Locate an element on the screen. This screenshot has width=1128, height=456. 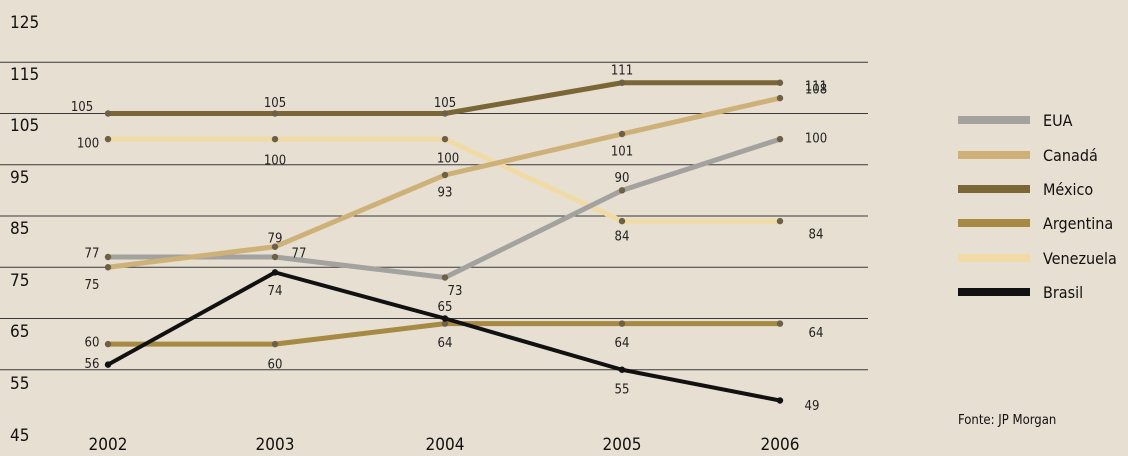
legend-label: Brasil is located at coordinates (1063, 292).